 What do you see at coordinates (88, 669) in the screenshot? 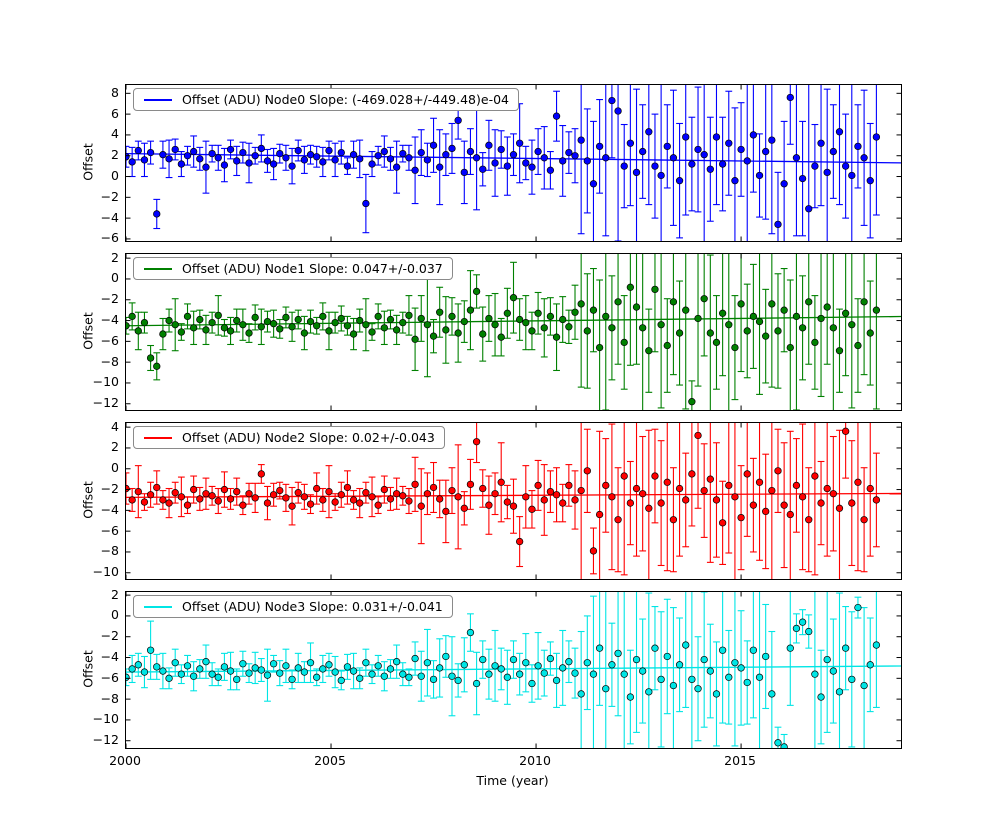
I see `y-axis-label: Offset` at bounding box center [88, 669].